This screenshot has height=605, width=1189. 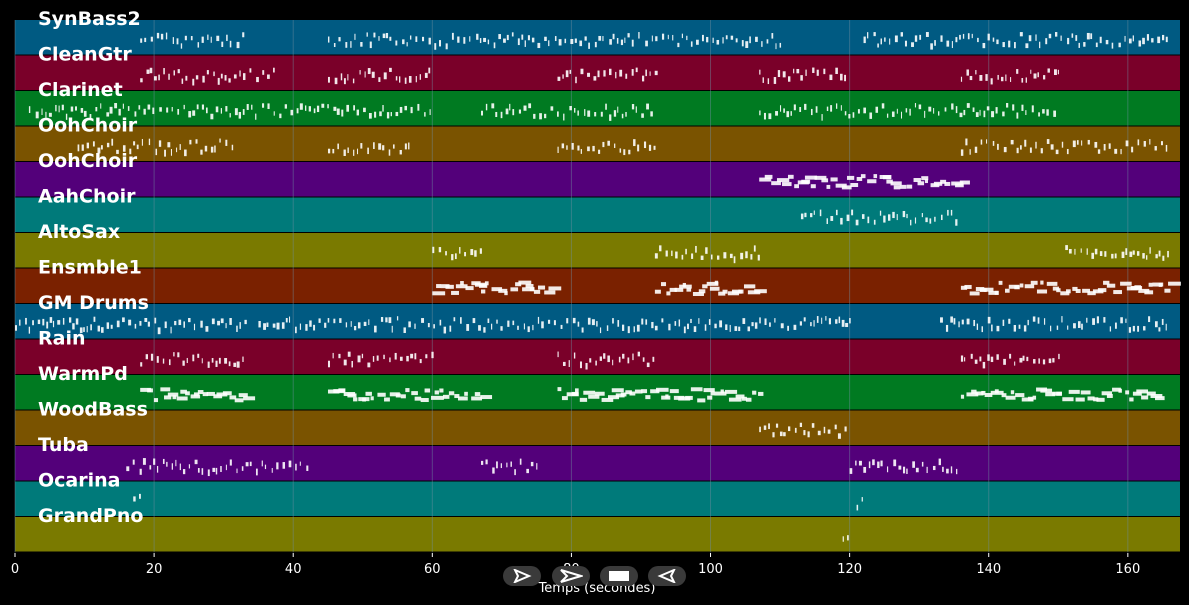 I want to click on play-button, so click(x=522, y=576).